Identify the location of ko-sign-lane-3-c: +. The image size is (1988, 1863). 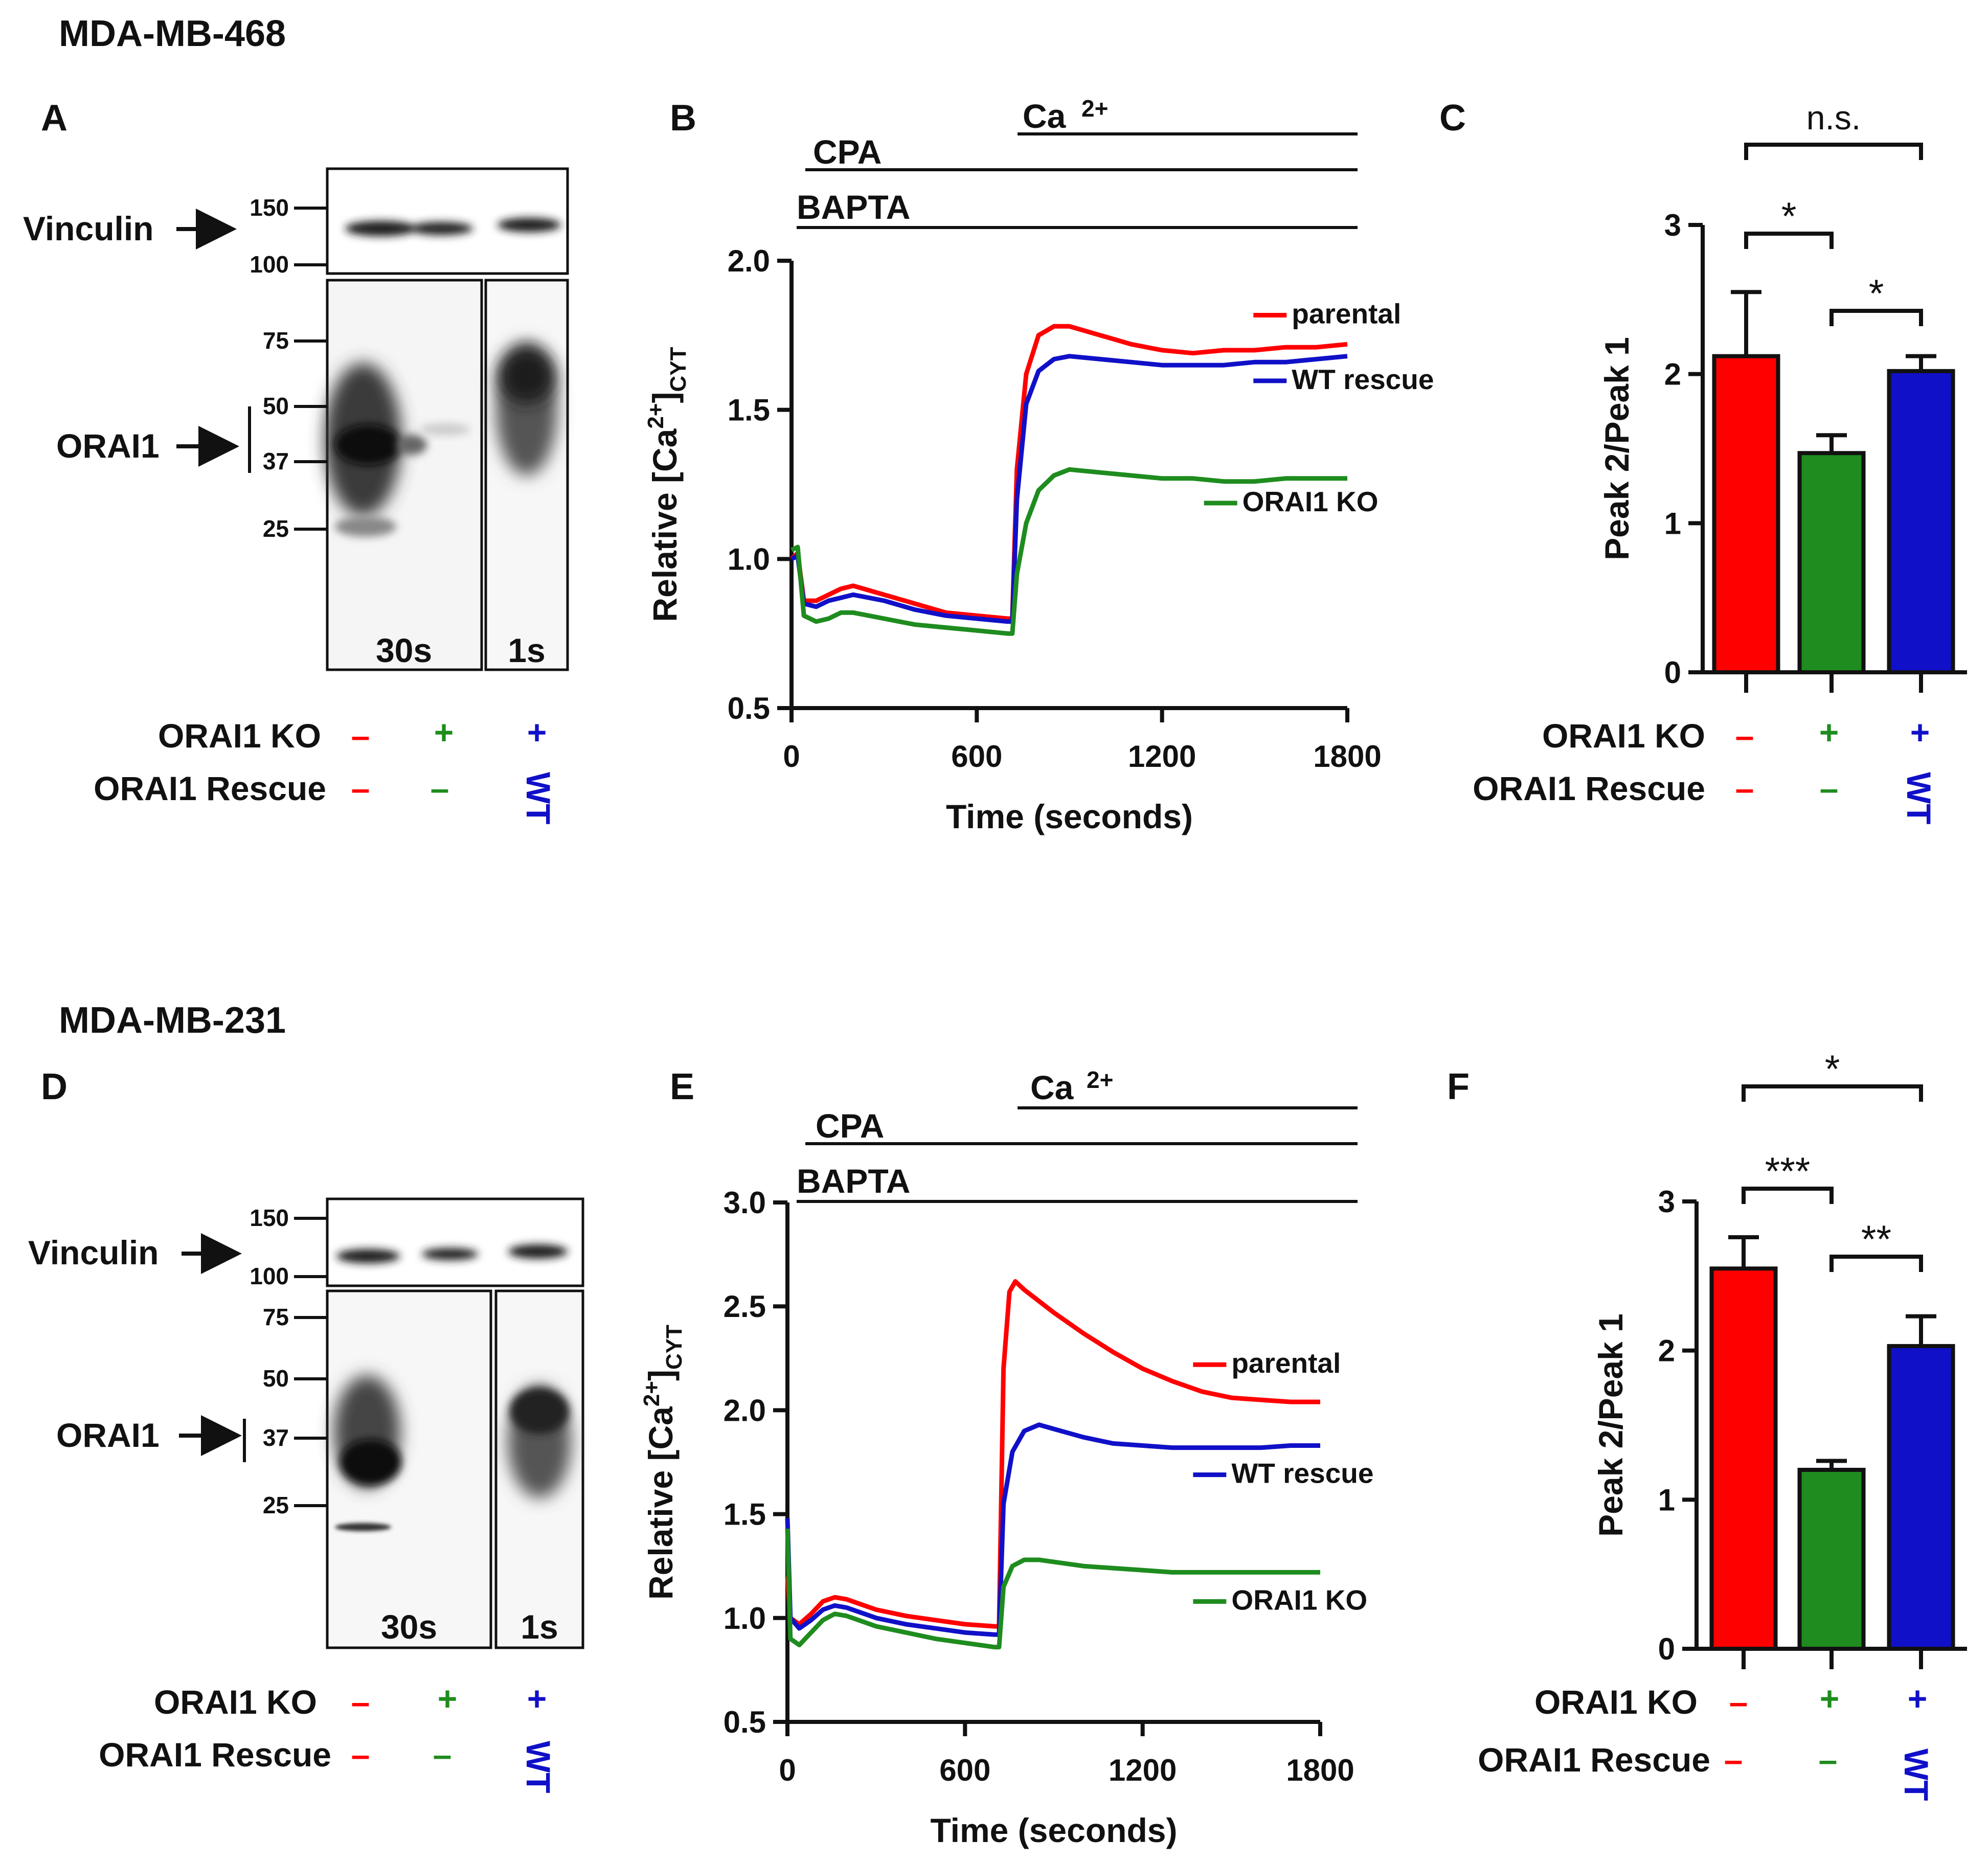
(1920, 732).